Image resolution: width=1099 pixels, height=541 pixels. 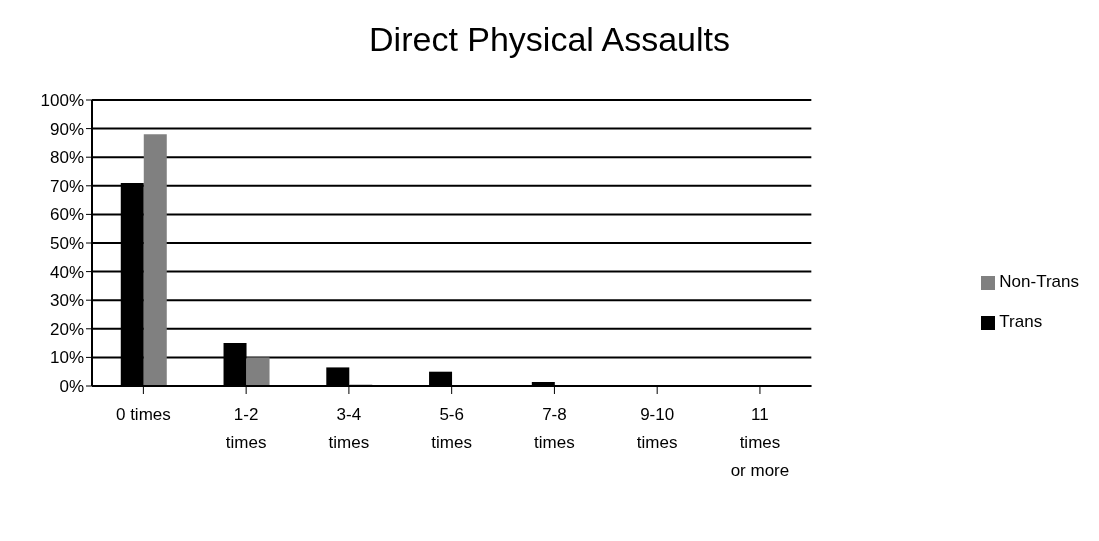 What do you see at coordinates (71, 387) in the screenshot?
I see `y-tick-label: 0%` at bounding box center [71, 387].